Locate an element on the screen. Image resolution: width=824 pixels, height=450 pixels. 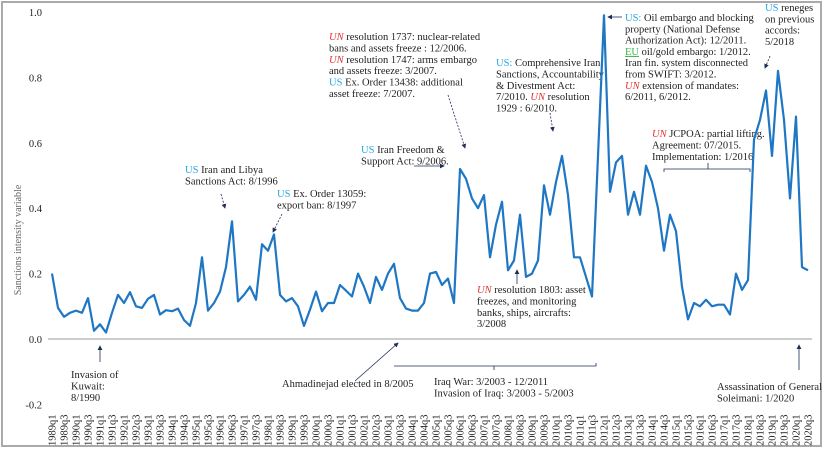
annotation-text: banks, ships, aircrafts: is located at coordinates (524, 313).